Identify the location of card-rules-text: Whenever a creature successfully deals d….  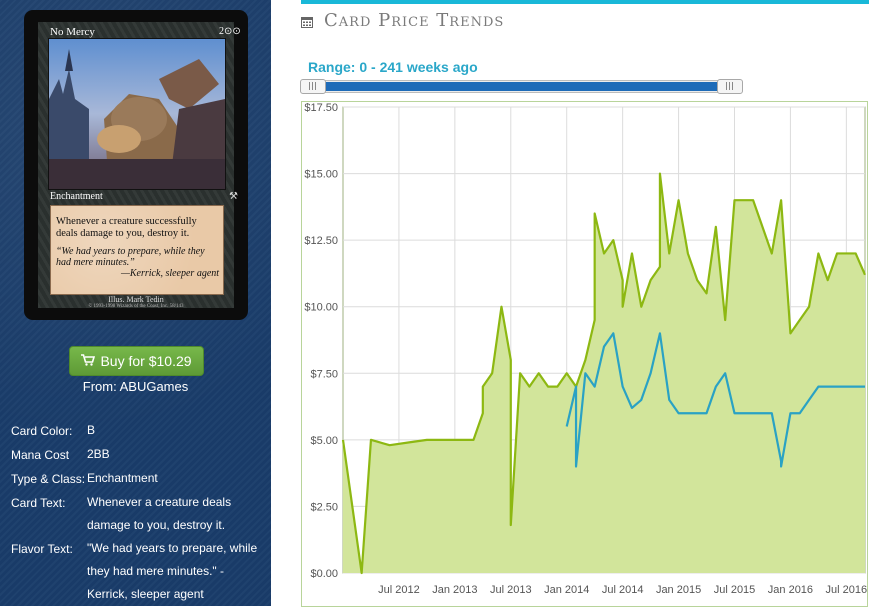
(126, 227).